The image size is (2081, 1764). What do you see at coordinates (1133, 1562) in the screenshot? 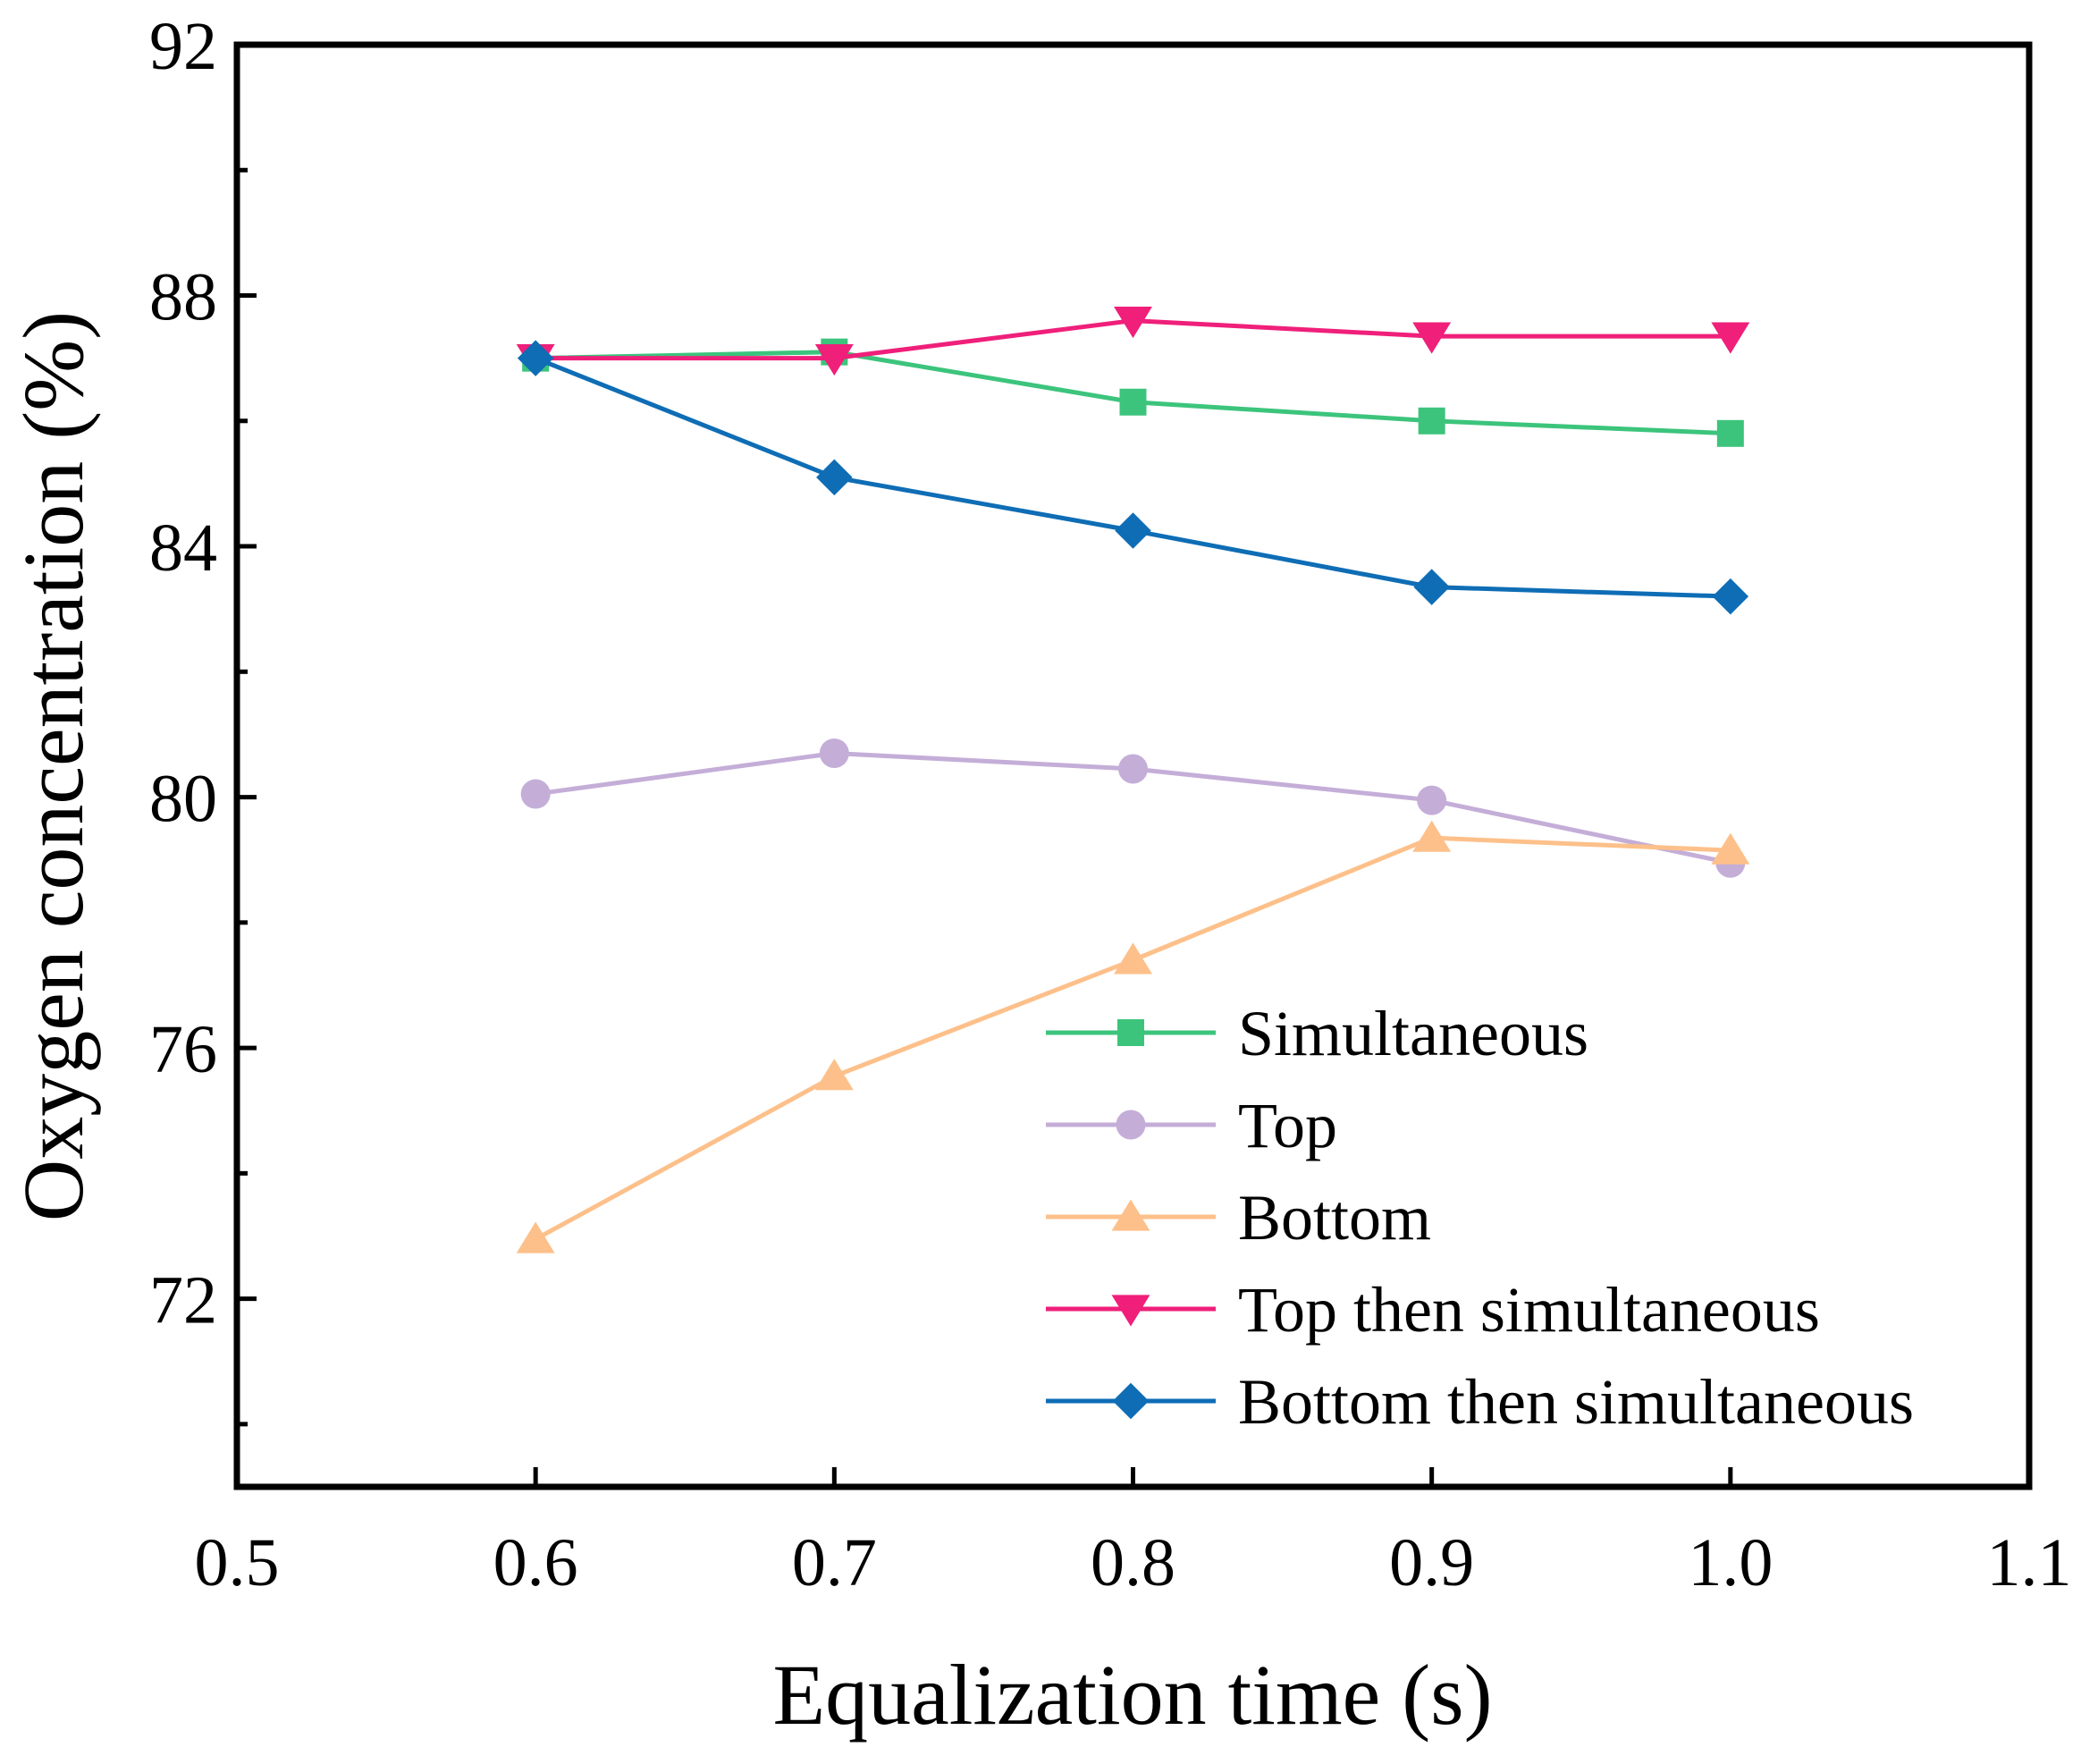
I see `x-tick-label: 0.8` at bounding box center [1133, 1562].